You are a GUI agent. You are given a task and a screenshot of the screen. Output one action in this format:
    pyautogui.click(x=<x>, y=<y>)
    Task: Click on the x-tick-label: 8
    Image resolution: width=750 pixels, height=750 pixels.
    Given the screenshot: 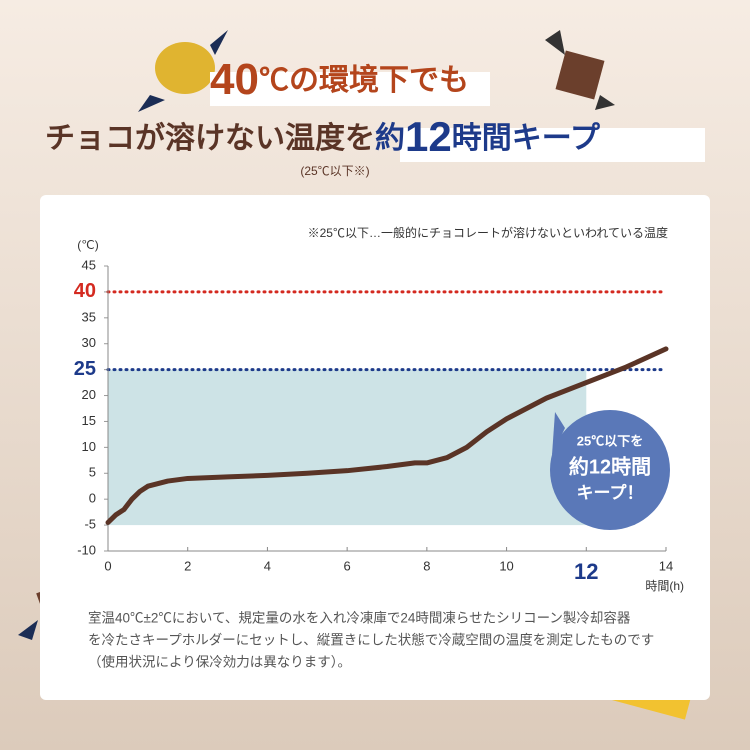 What is the action you would take?
    pyautogui.click(x=426, y=565)
    